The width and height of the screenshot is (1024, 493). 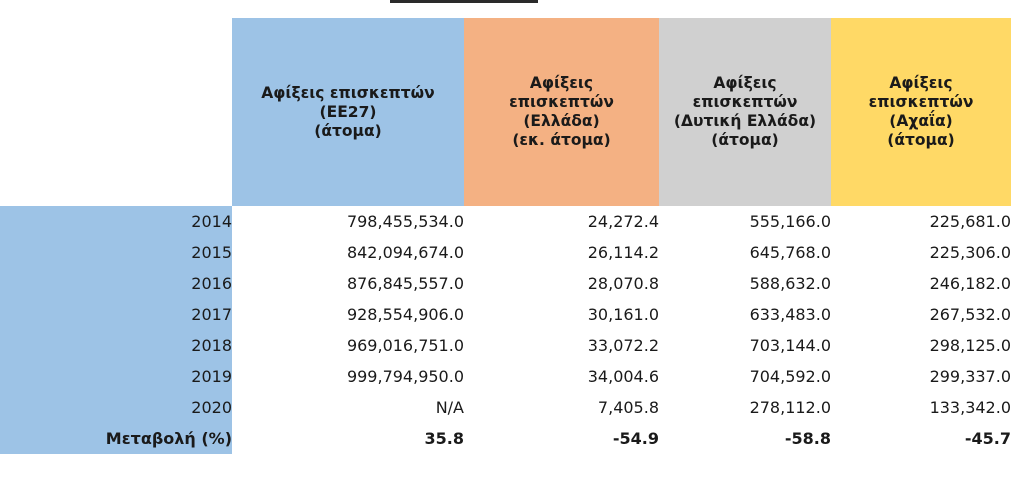 I want to click on year-cell: 2014, so click(x=116, y=221).